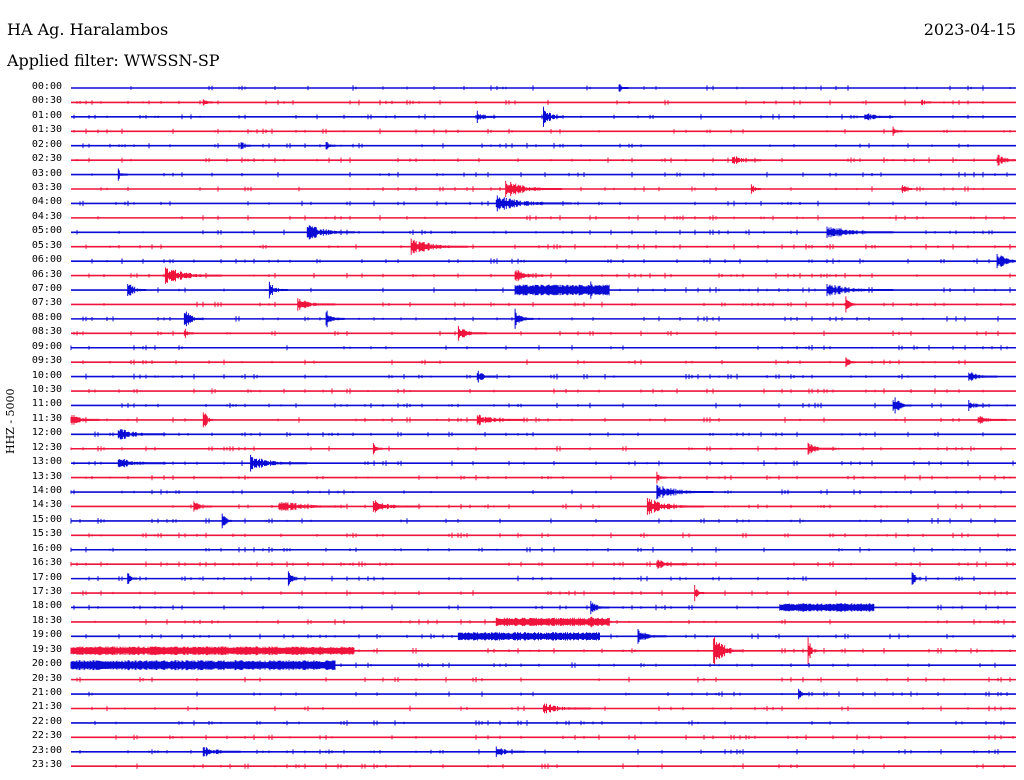 The height and width of the screenshot is (780, 1024). What do you see at coordinates (46, 491) in the screenshot?
I see `time-label: 14:00` at bounding box center [46, 491].